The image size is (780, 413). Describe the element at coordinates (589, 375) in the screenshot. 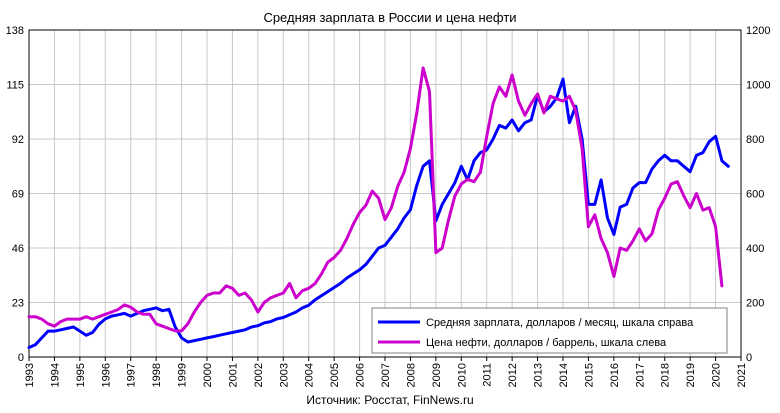

I see `x-tick-label: 2015` at that location.